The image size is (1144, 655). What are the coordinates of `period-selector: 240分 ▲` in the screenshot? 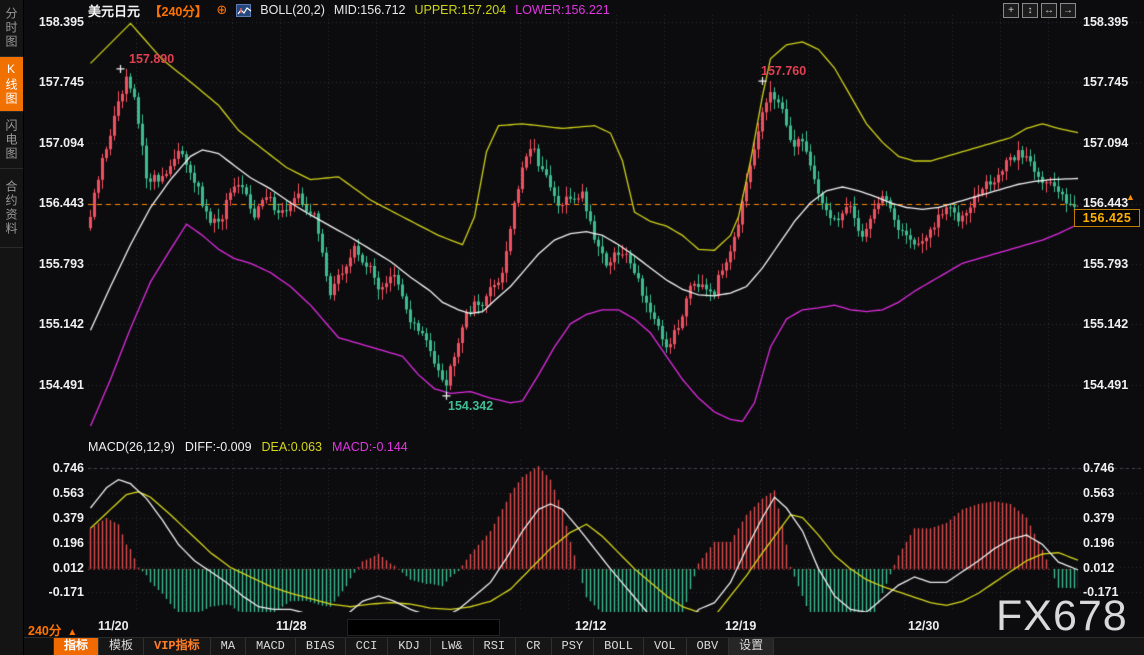 It's located at (52, 629).